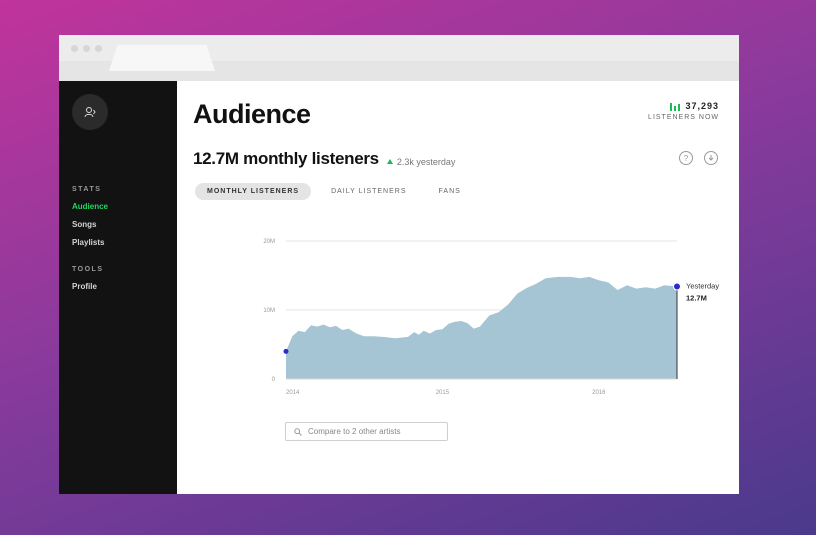 Image resolution: width=816 pixels, height=535 pixels. I want to click on minimize-dot, so click(86, 48).